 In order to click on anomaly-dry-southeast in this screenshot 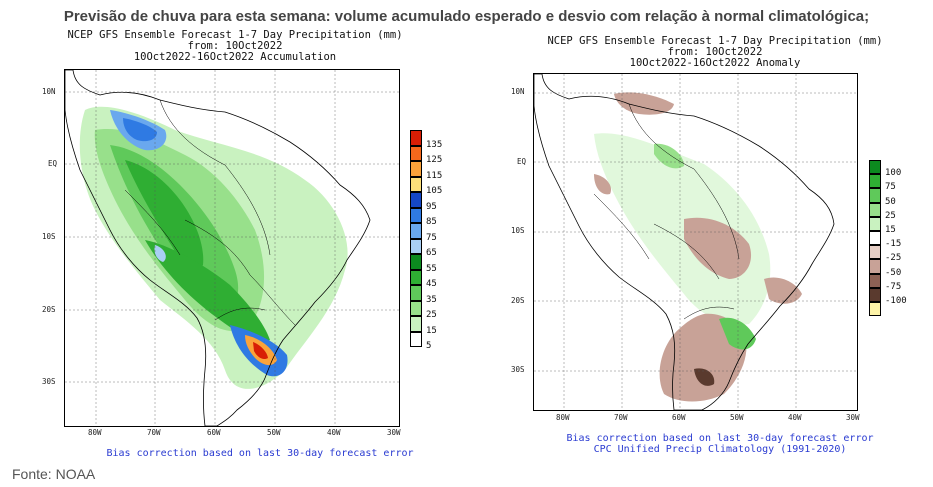, I will do `click(783, 290)`.